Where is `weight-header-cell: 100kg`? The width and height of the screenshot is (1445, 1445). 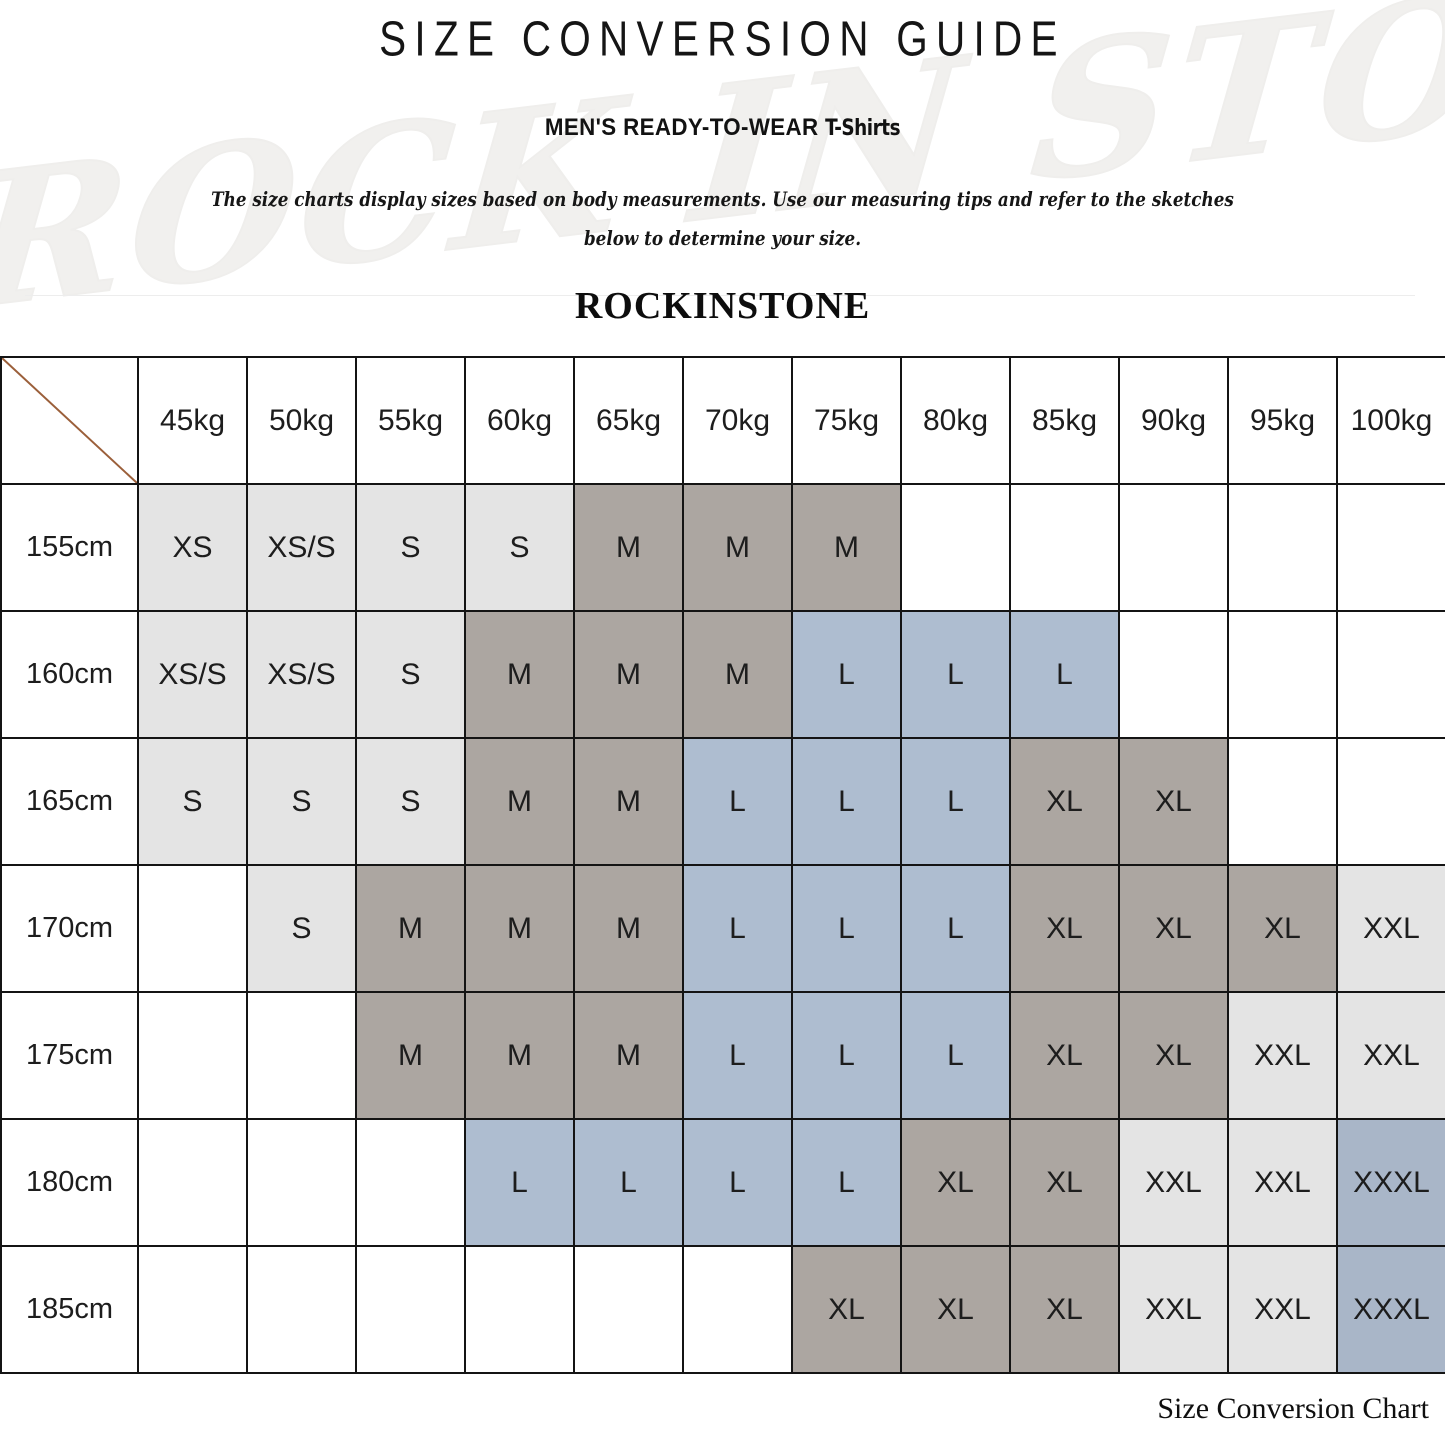 weight-header-cell: 100kg is located at coordinates (1390, 420).